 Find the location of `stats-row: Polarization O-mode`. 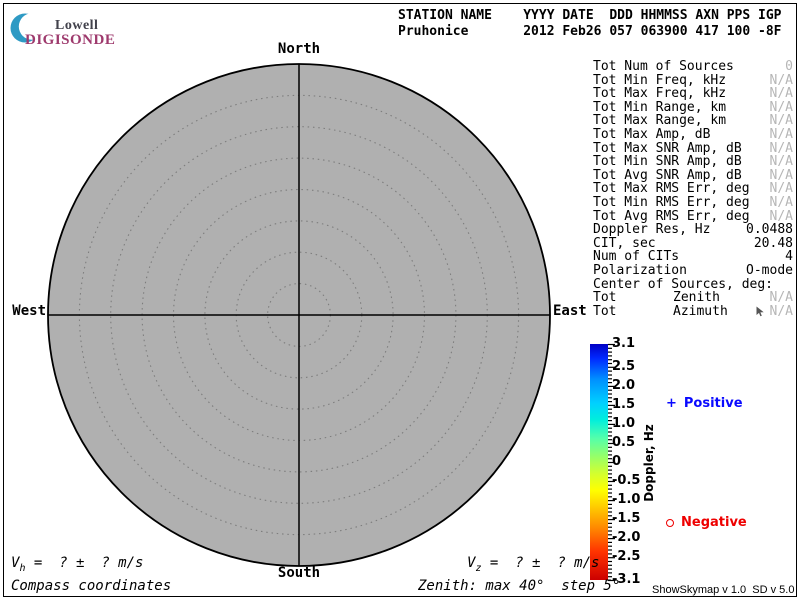

stats-row: Polarization O-mode is located at coordinates (693, 271).